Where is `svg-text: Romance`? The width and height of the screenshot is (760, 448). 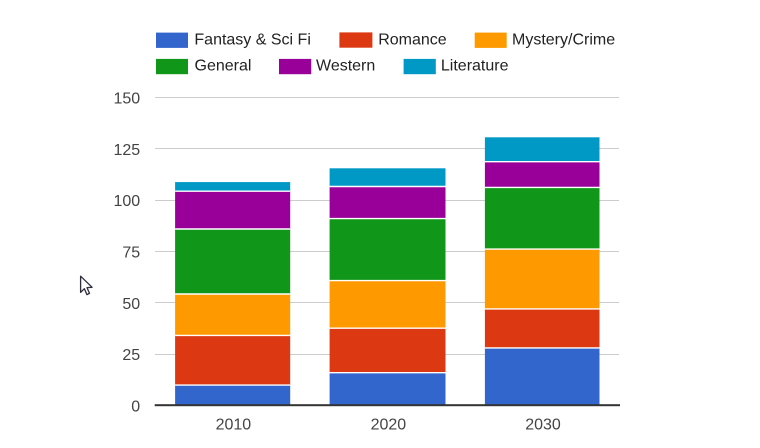
svg-text: Romance is located at coordinates (412, 40).